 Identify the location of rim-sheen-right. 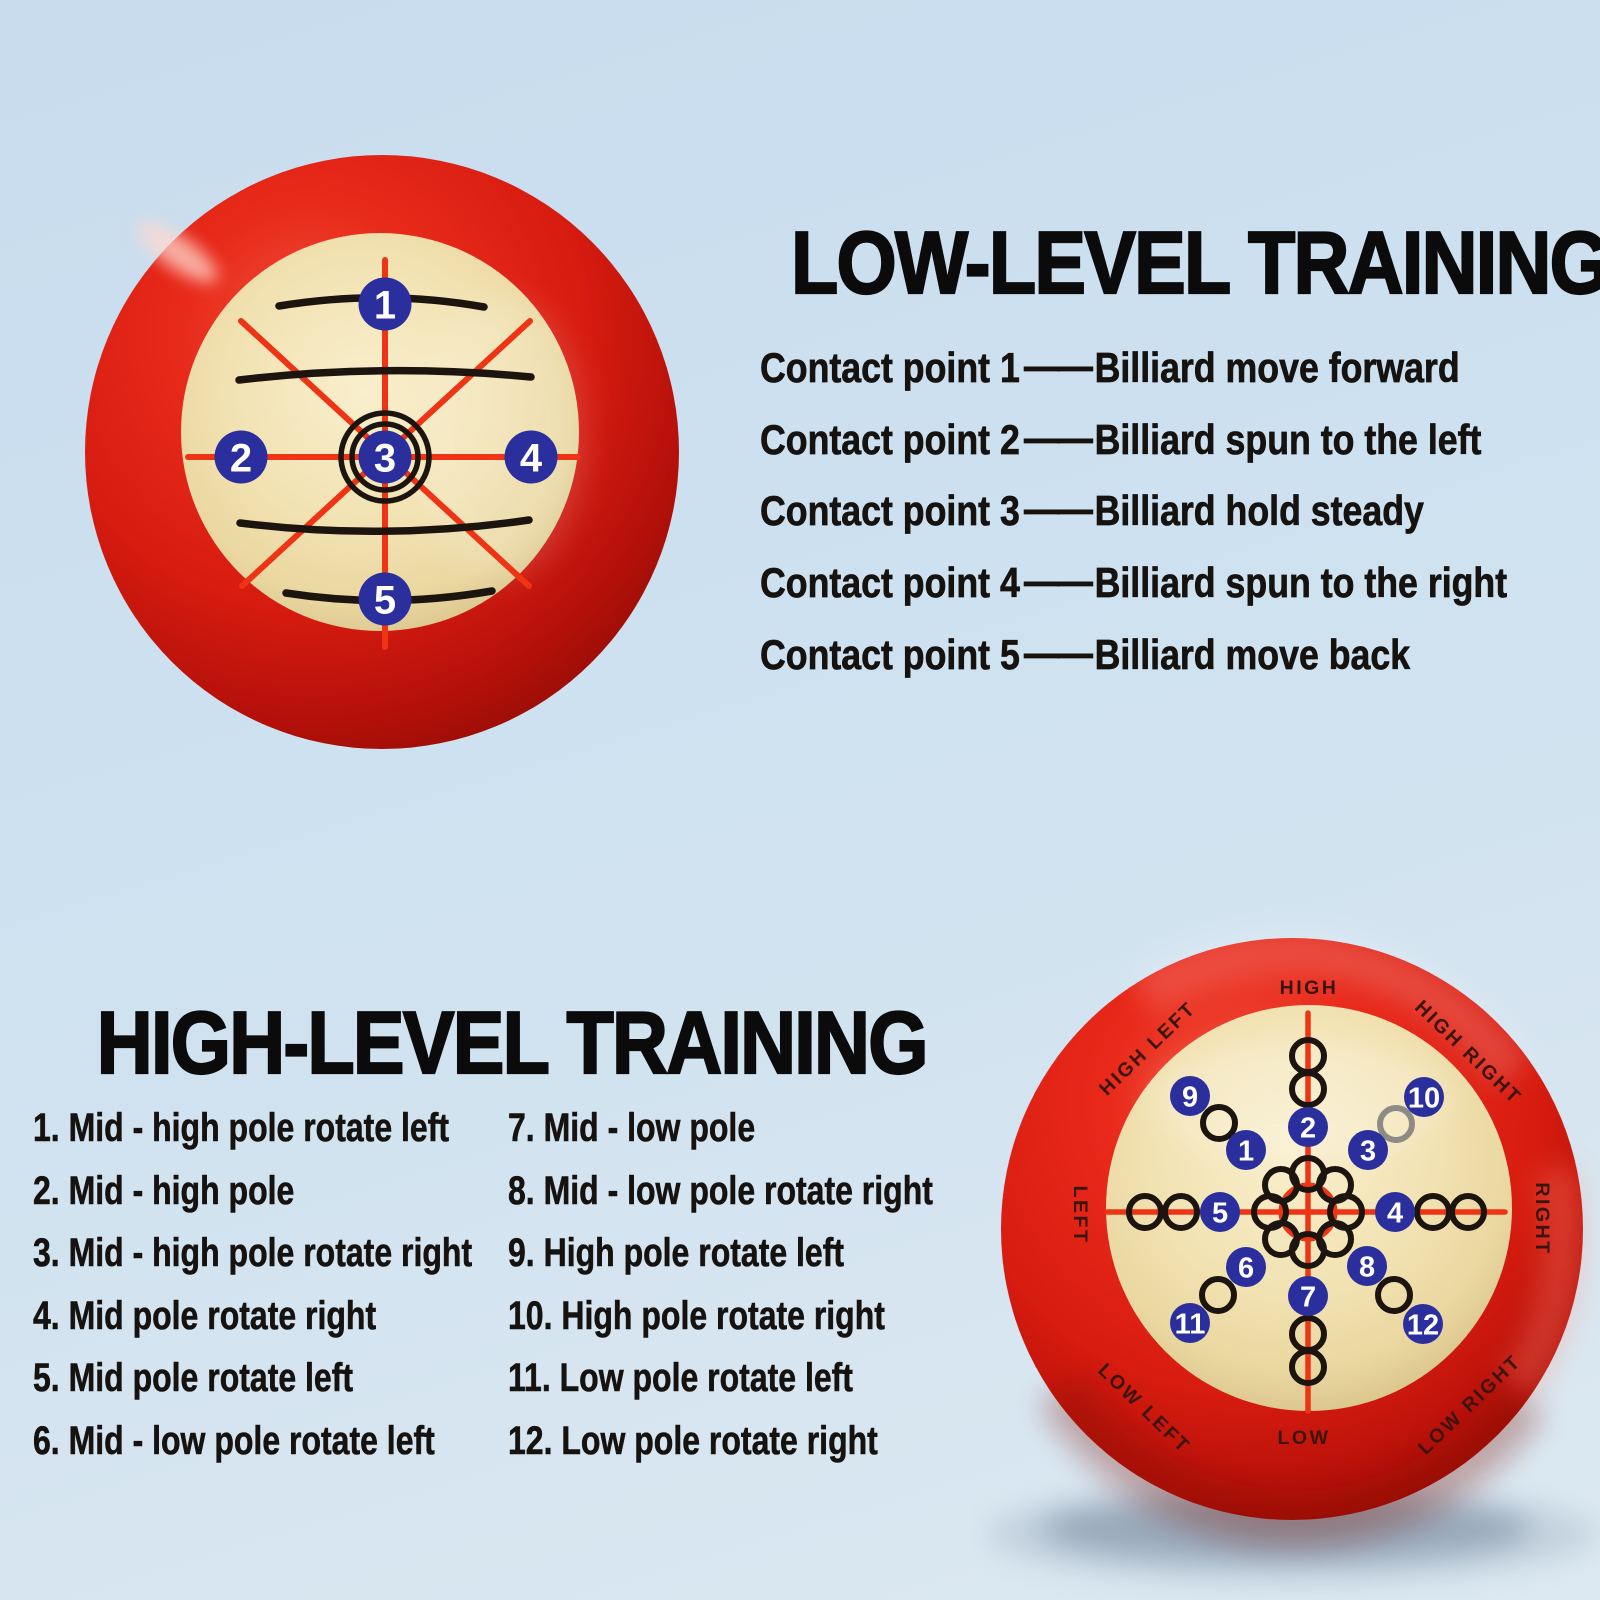
(1542, 1282).